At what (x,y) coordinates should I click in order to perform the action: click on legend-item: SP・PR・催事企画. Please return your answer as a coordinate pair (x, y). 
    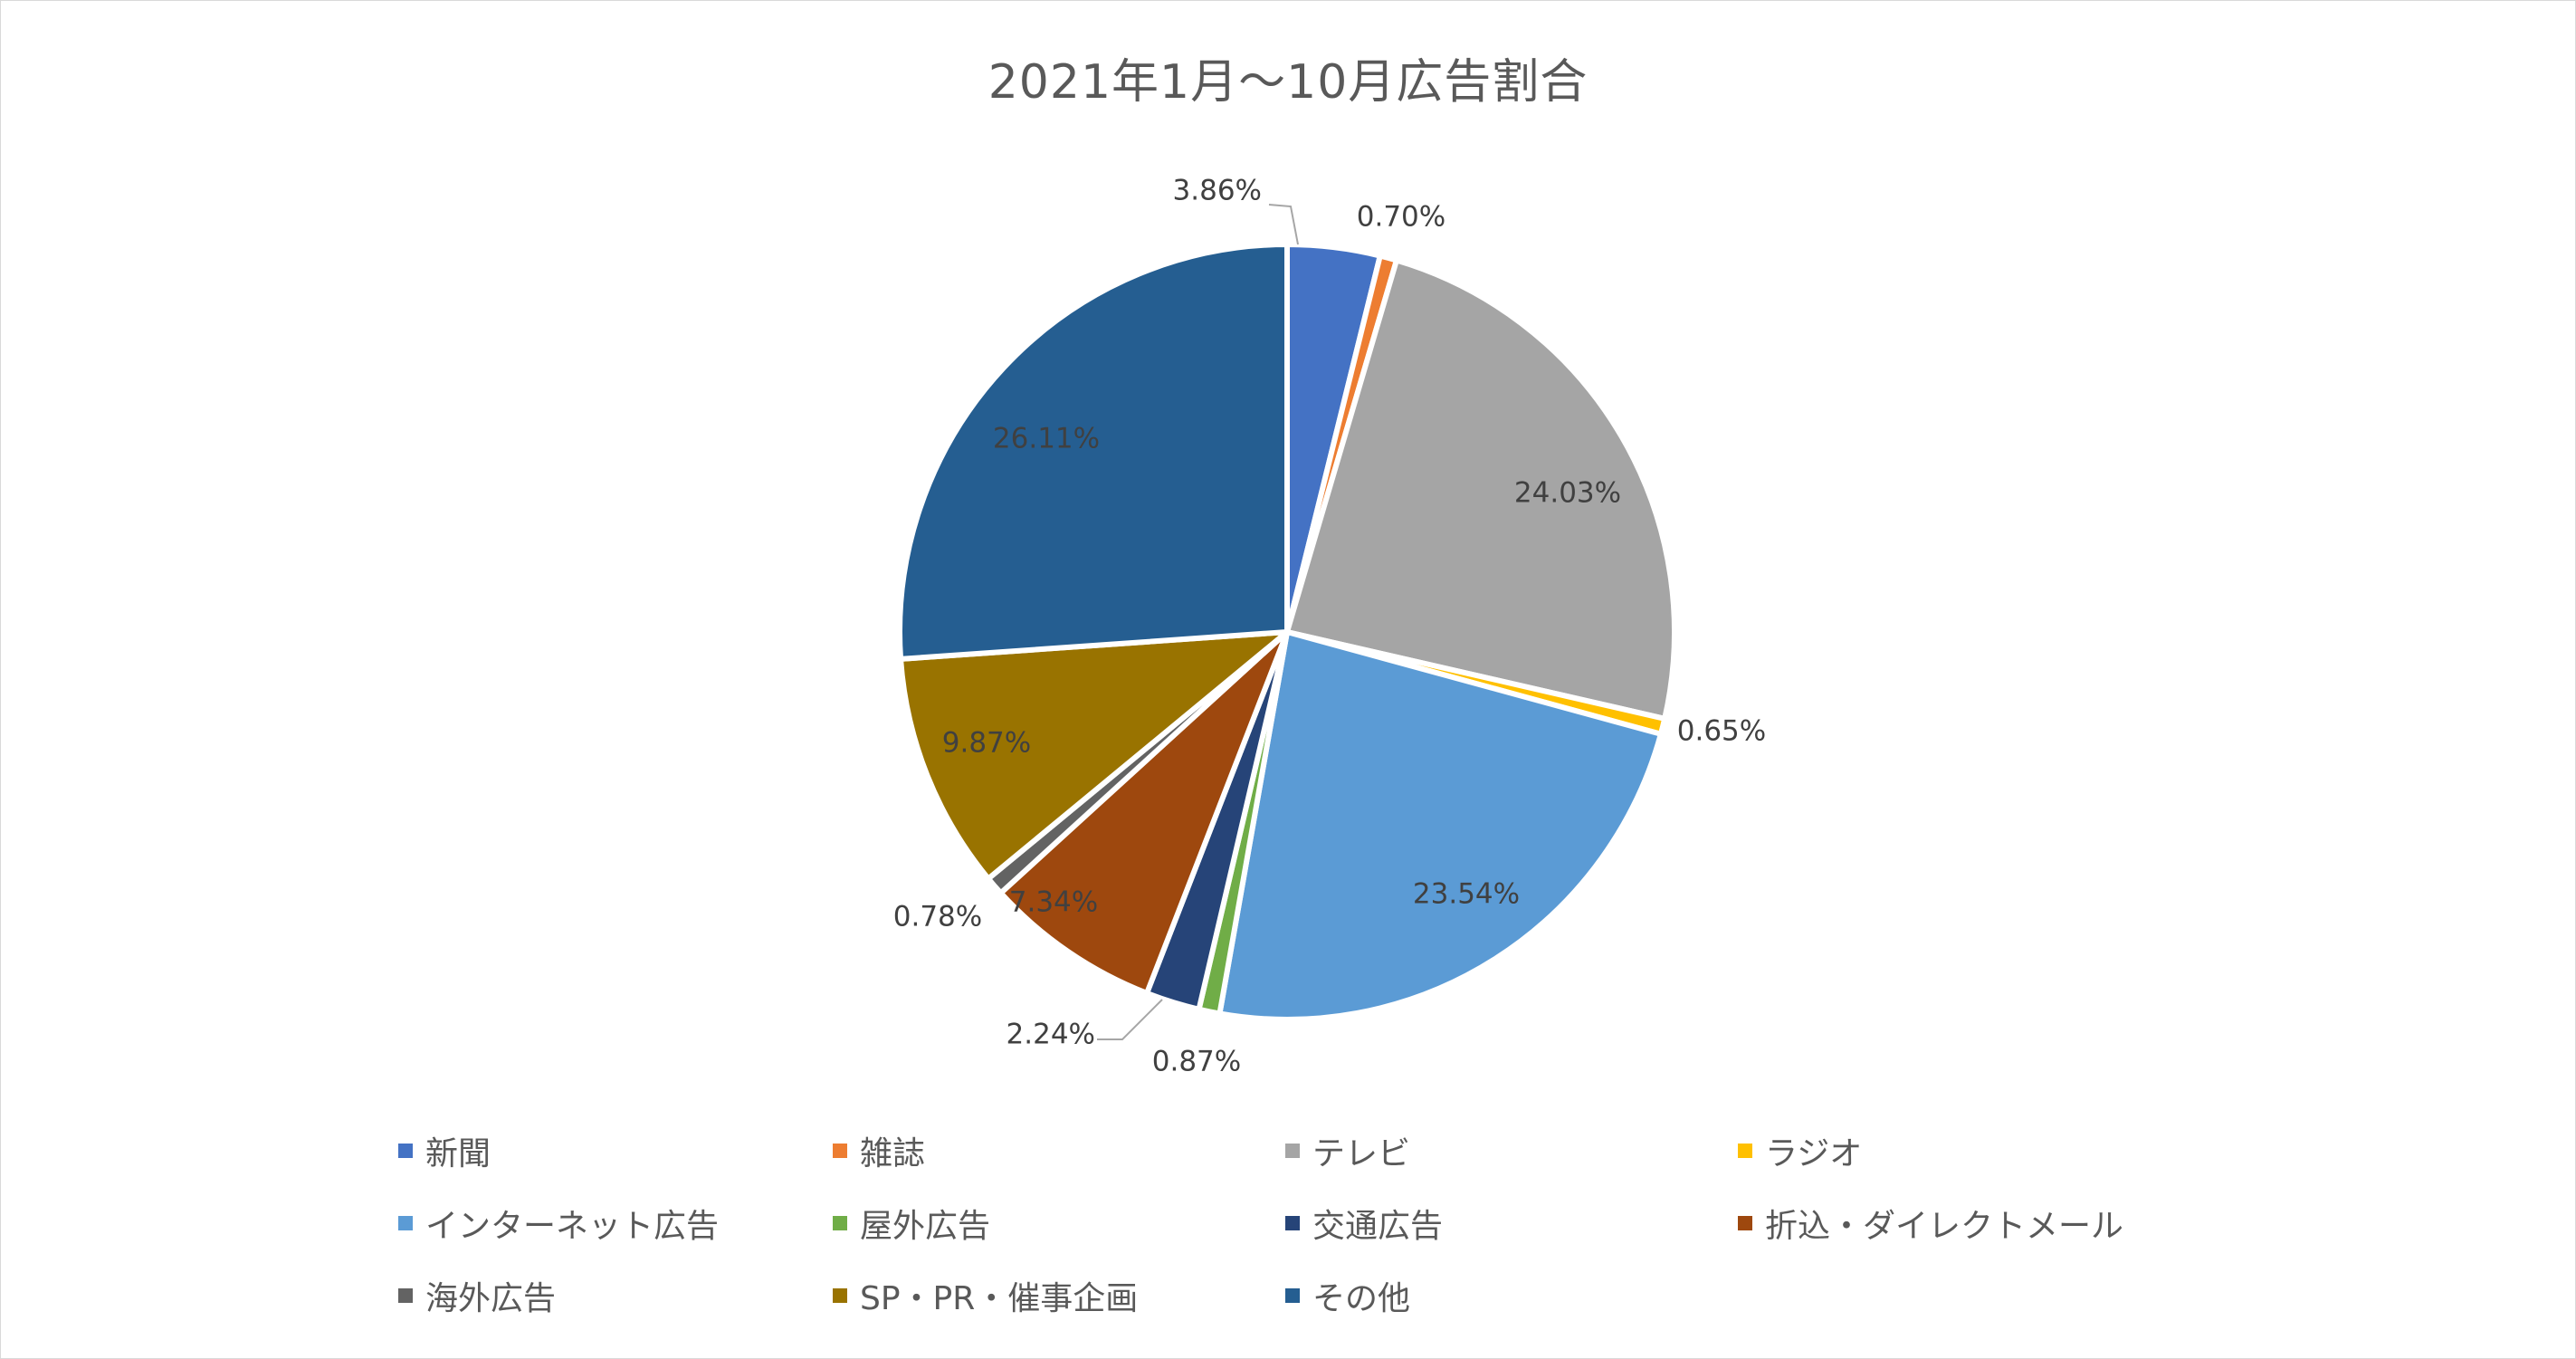
    Looking at the image, I should click on (986, 1295).